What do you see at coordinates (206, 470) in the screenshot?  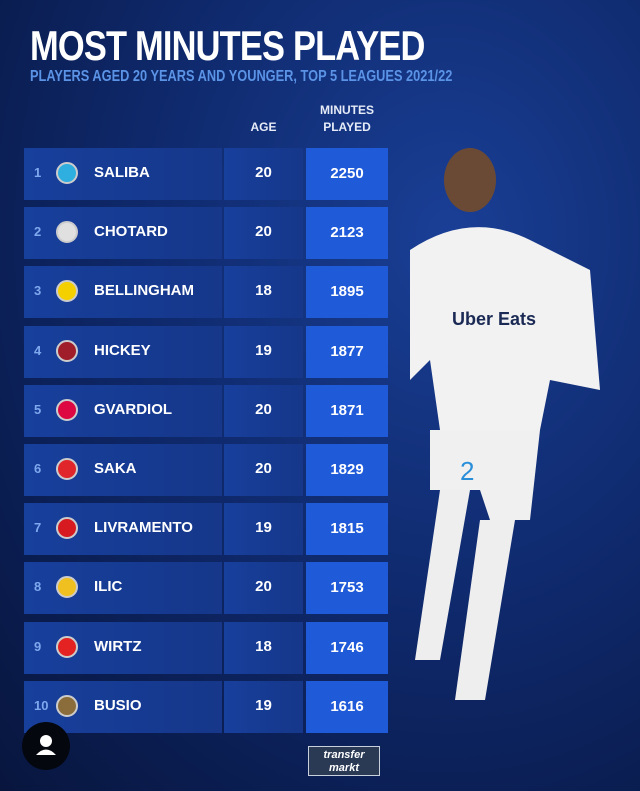 I see `table-row: 6 SAKA 20 1829` at bounding box center [206, 470].